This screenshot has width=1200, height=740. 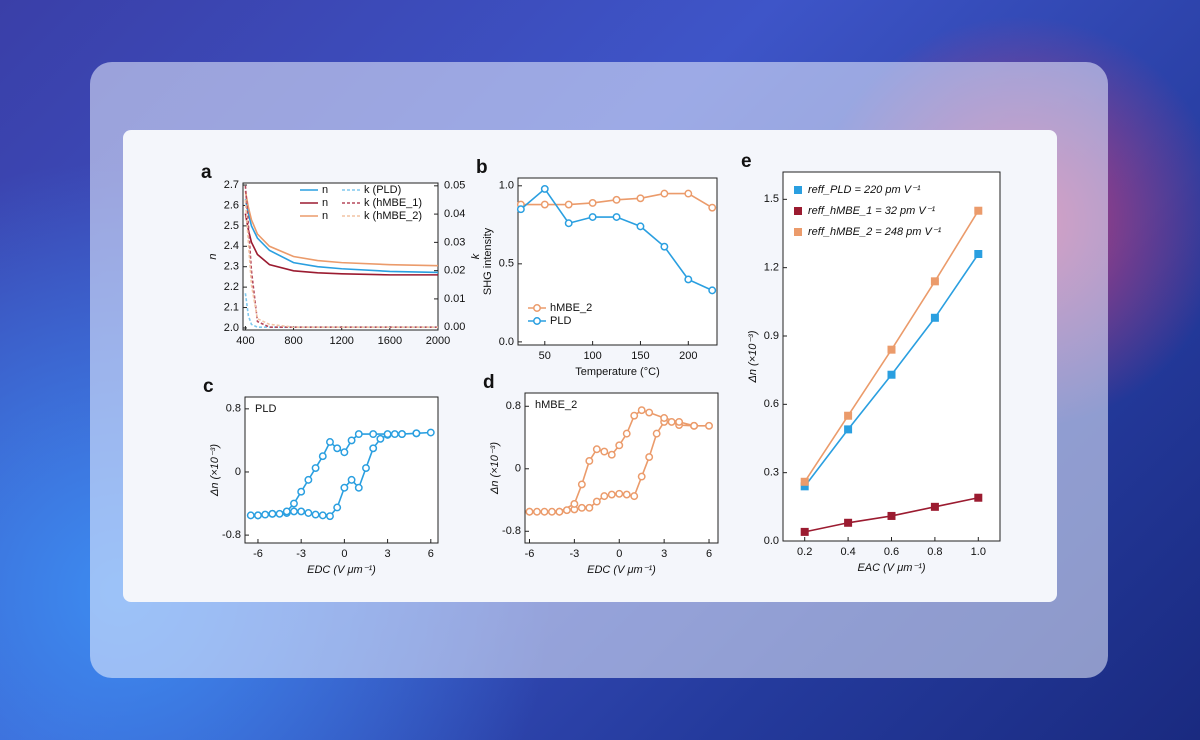 I want to click on y-tick-label: 1.5, so click(x=771, y=199).